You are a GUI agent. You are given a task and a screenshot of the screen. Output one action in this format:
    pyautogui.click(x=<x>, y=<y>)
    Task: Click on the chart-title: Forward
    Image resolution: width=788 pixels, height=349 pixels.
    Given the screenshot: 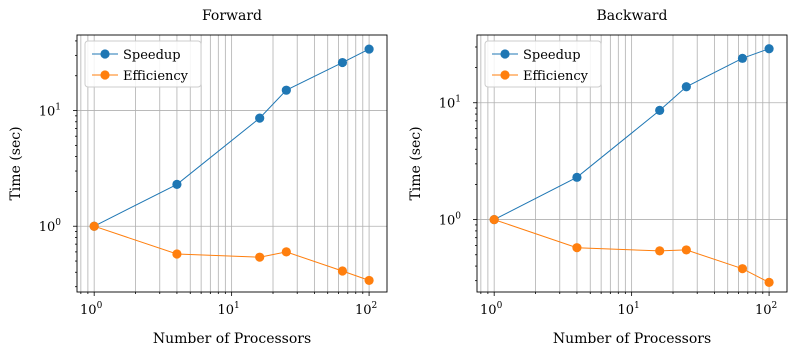 What is the action you would take?
    pyautogui.click(x=232, y=16)
    